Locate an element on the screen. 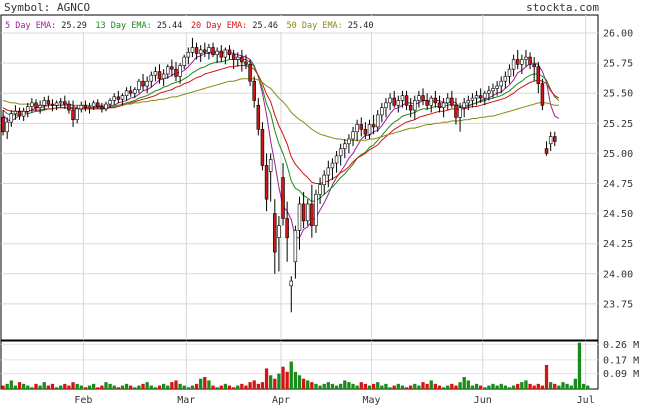 The height and width of the screenshot is (406, 655). price-tick-label: 25.75 is located at coordinates (618, 64).